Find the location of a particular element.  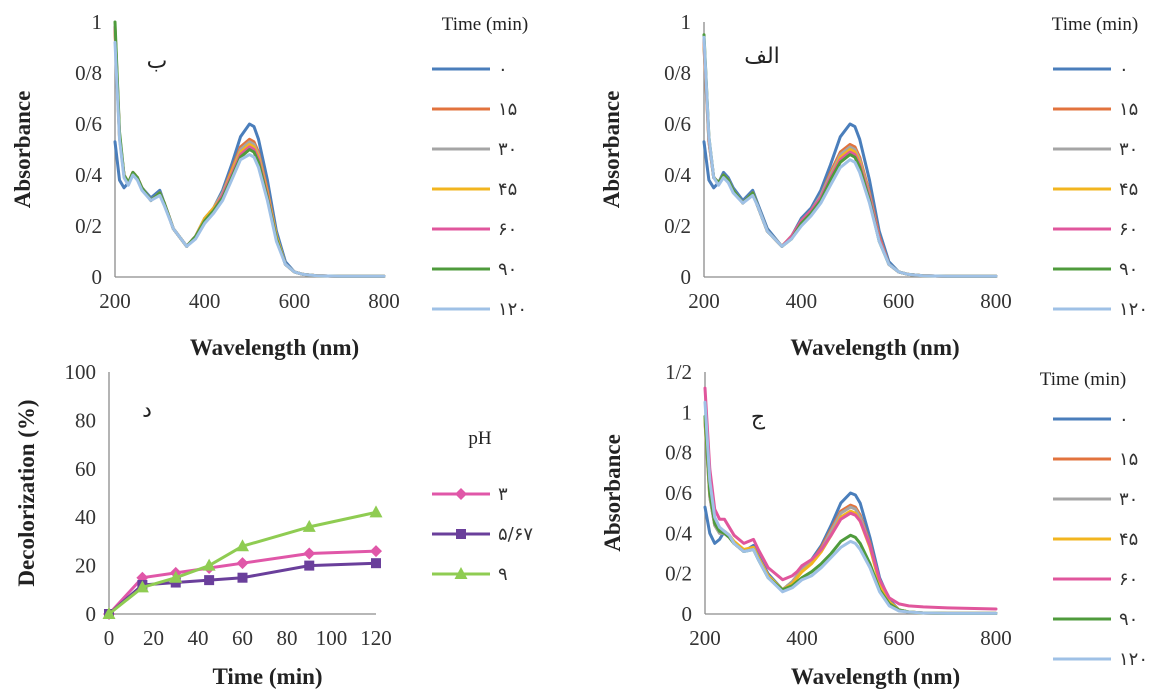

legend-entry: ۵/۶۷ is located at coordinates (482, 534).